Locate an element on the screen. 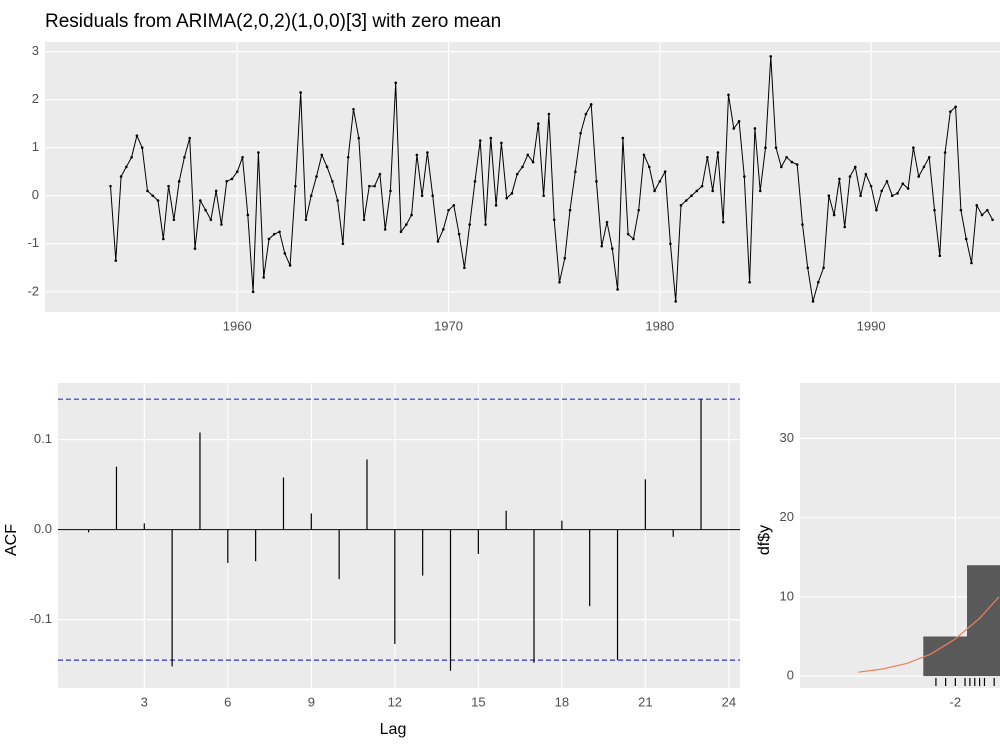 Image resolution: width=1000 pixels, height=750 pixels. x-tick-label: 24 is located at coordinates (729, 701).